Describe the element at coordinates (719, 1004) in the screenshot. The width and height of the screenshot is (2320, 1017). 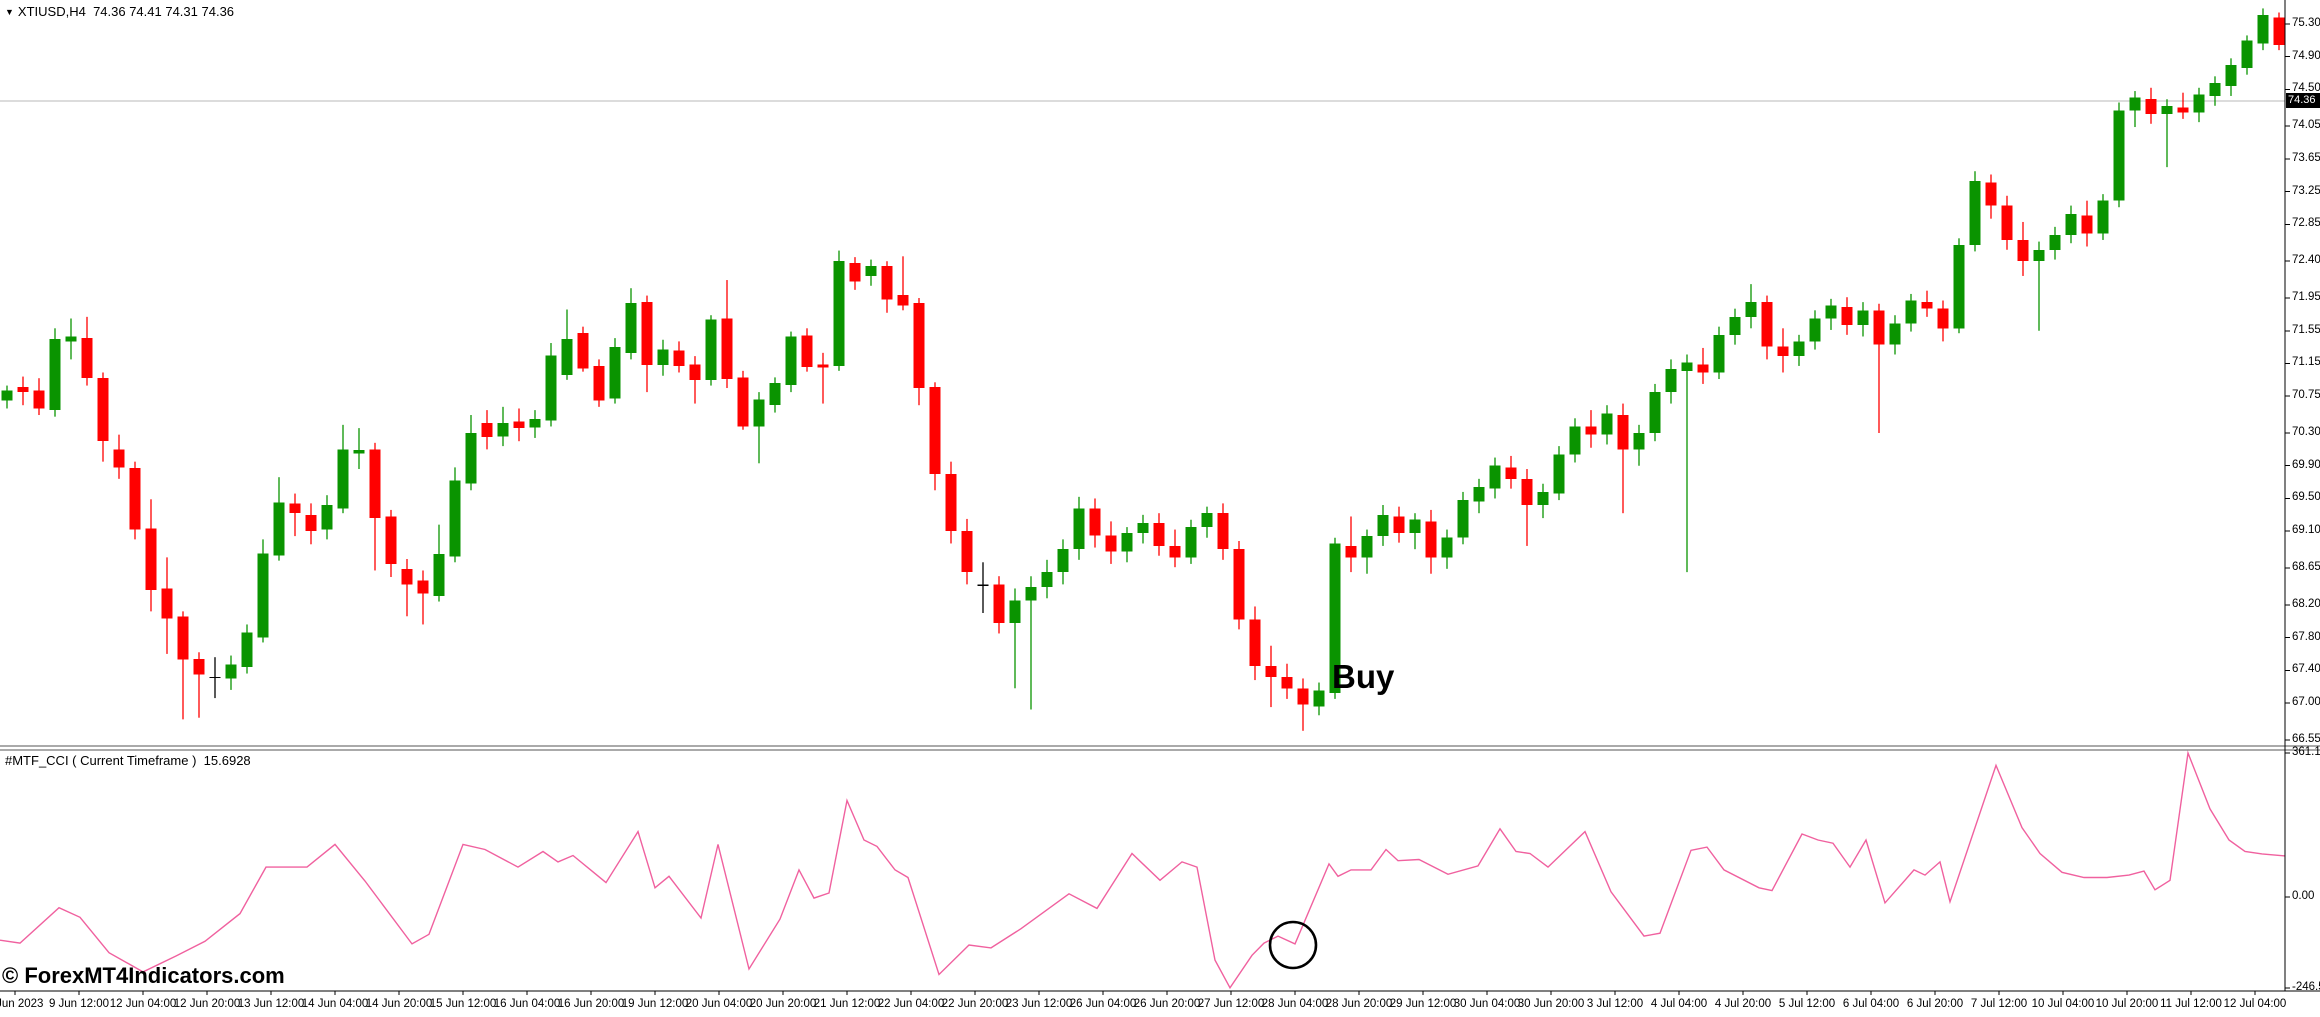
I see `time-axis-label: 20 Jun 04:00` at that location.